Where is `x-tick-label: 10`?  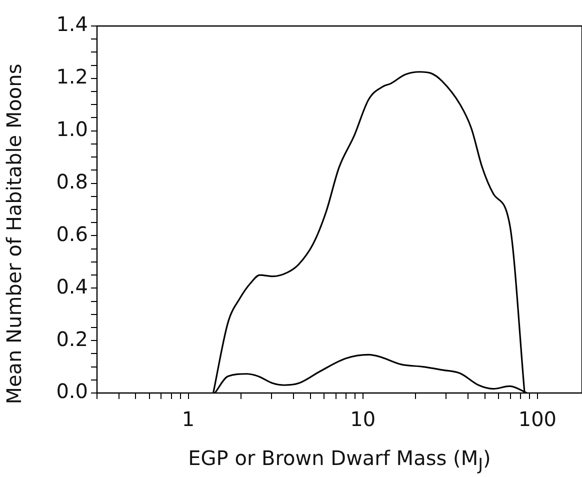 x-tick-label: 10 is located at coordinates (363, 419).